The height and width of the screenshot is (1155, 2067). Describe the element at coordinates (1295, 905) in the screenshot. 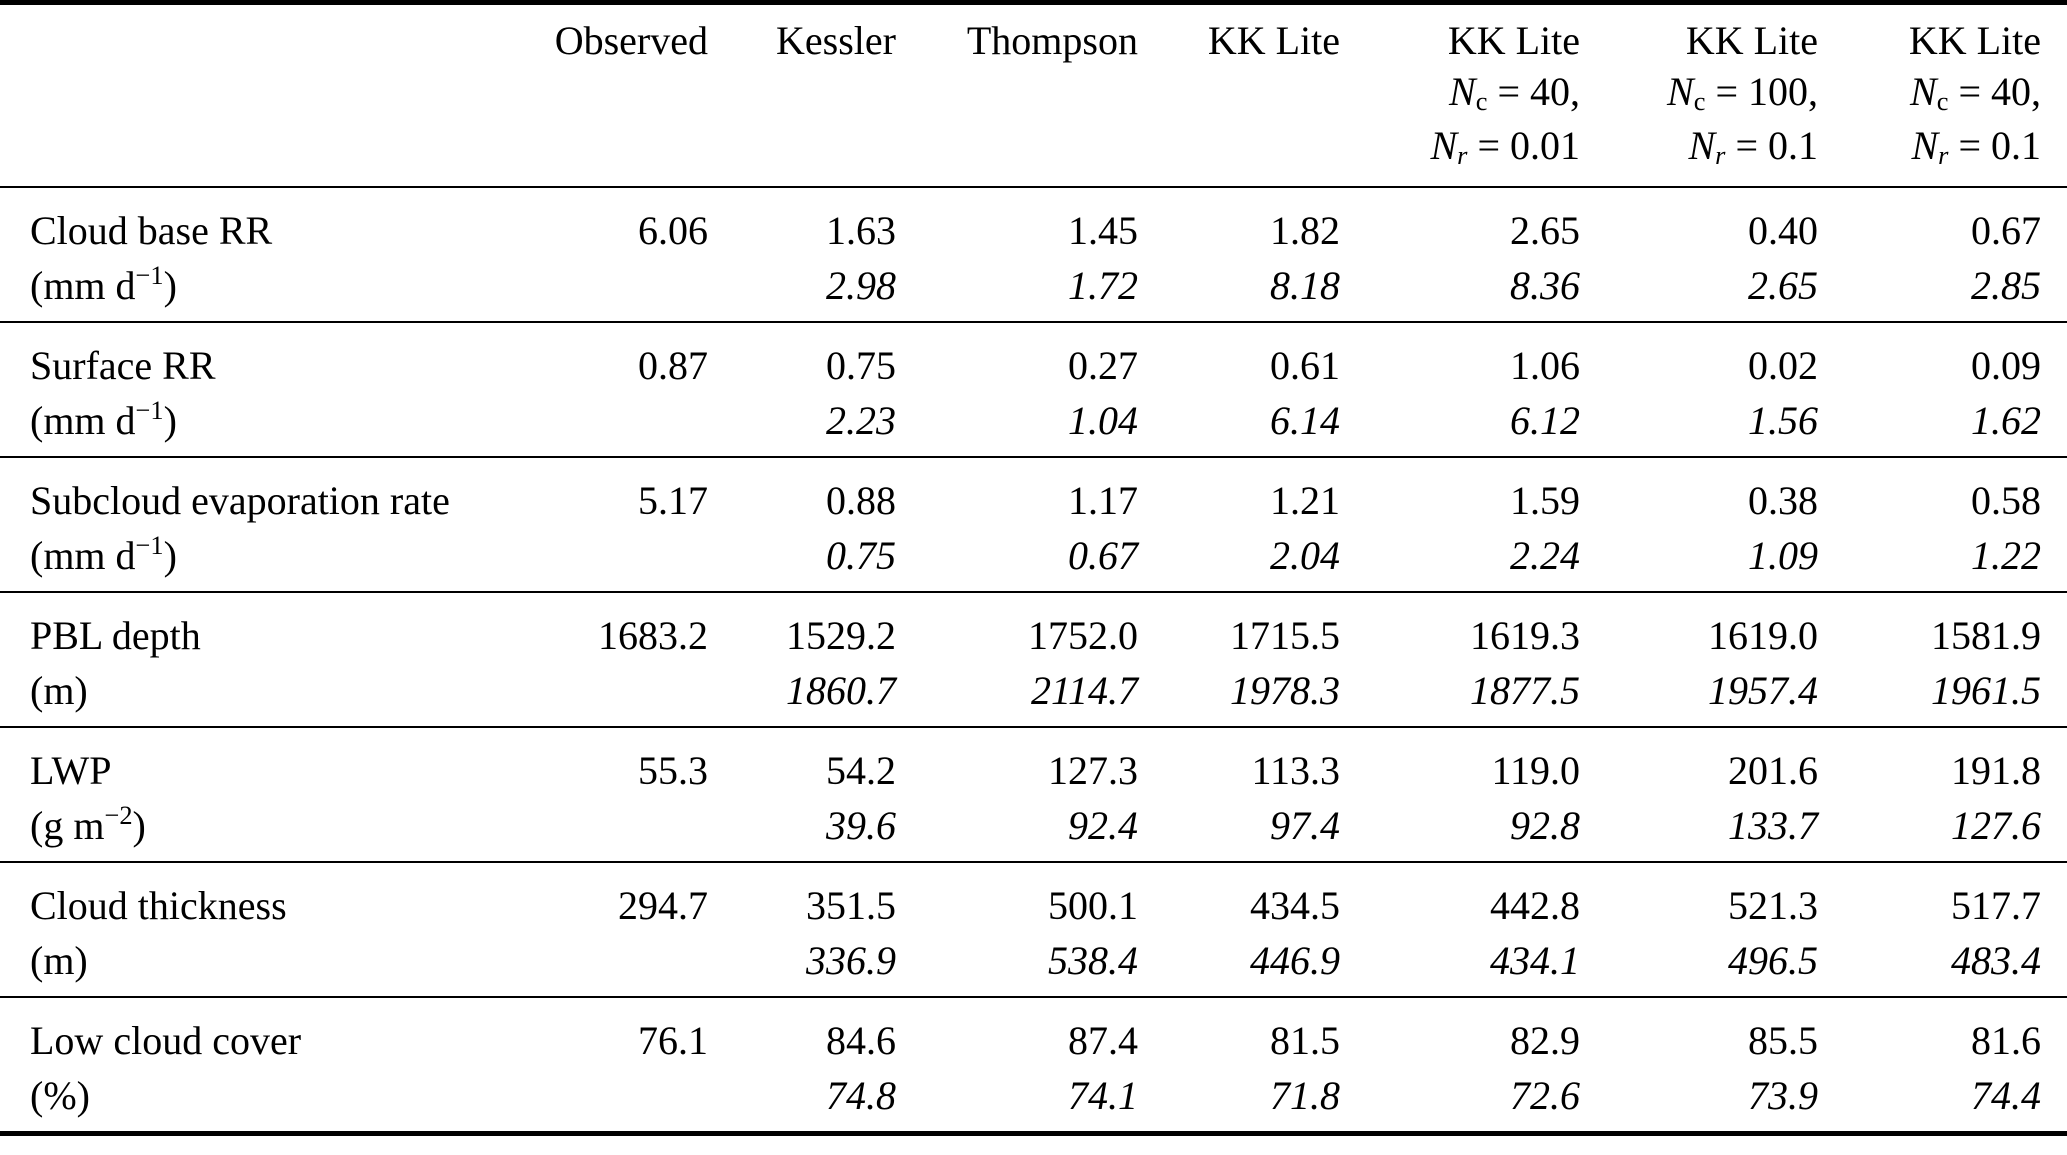

I see `cell-value: 434.5` at that location.